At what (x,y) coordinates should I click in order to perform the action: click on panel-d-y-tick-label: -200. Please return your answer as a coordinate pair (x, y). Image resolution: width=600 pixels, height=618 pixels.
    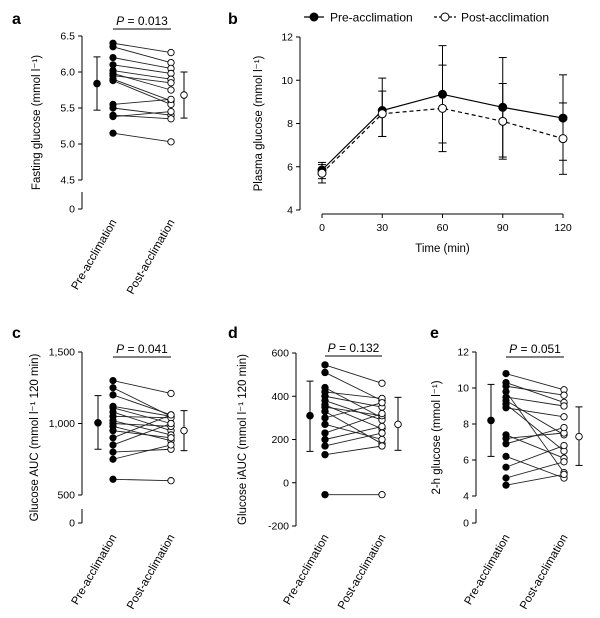
    Looking at the image, I should click on (278, 527).